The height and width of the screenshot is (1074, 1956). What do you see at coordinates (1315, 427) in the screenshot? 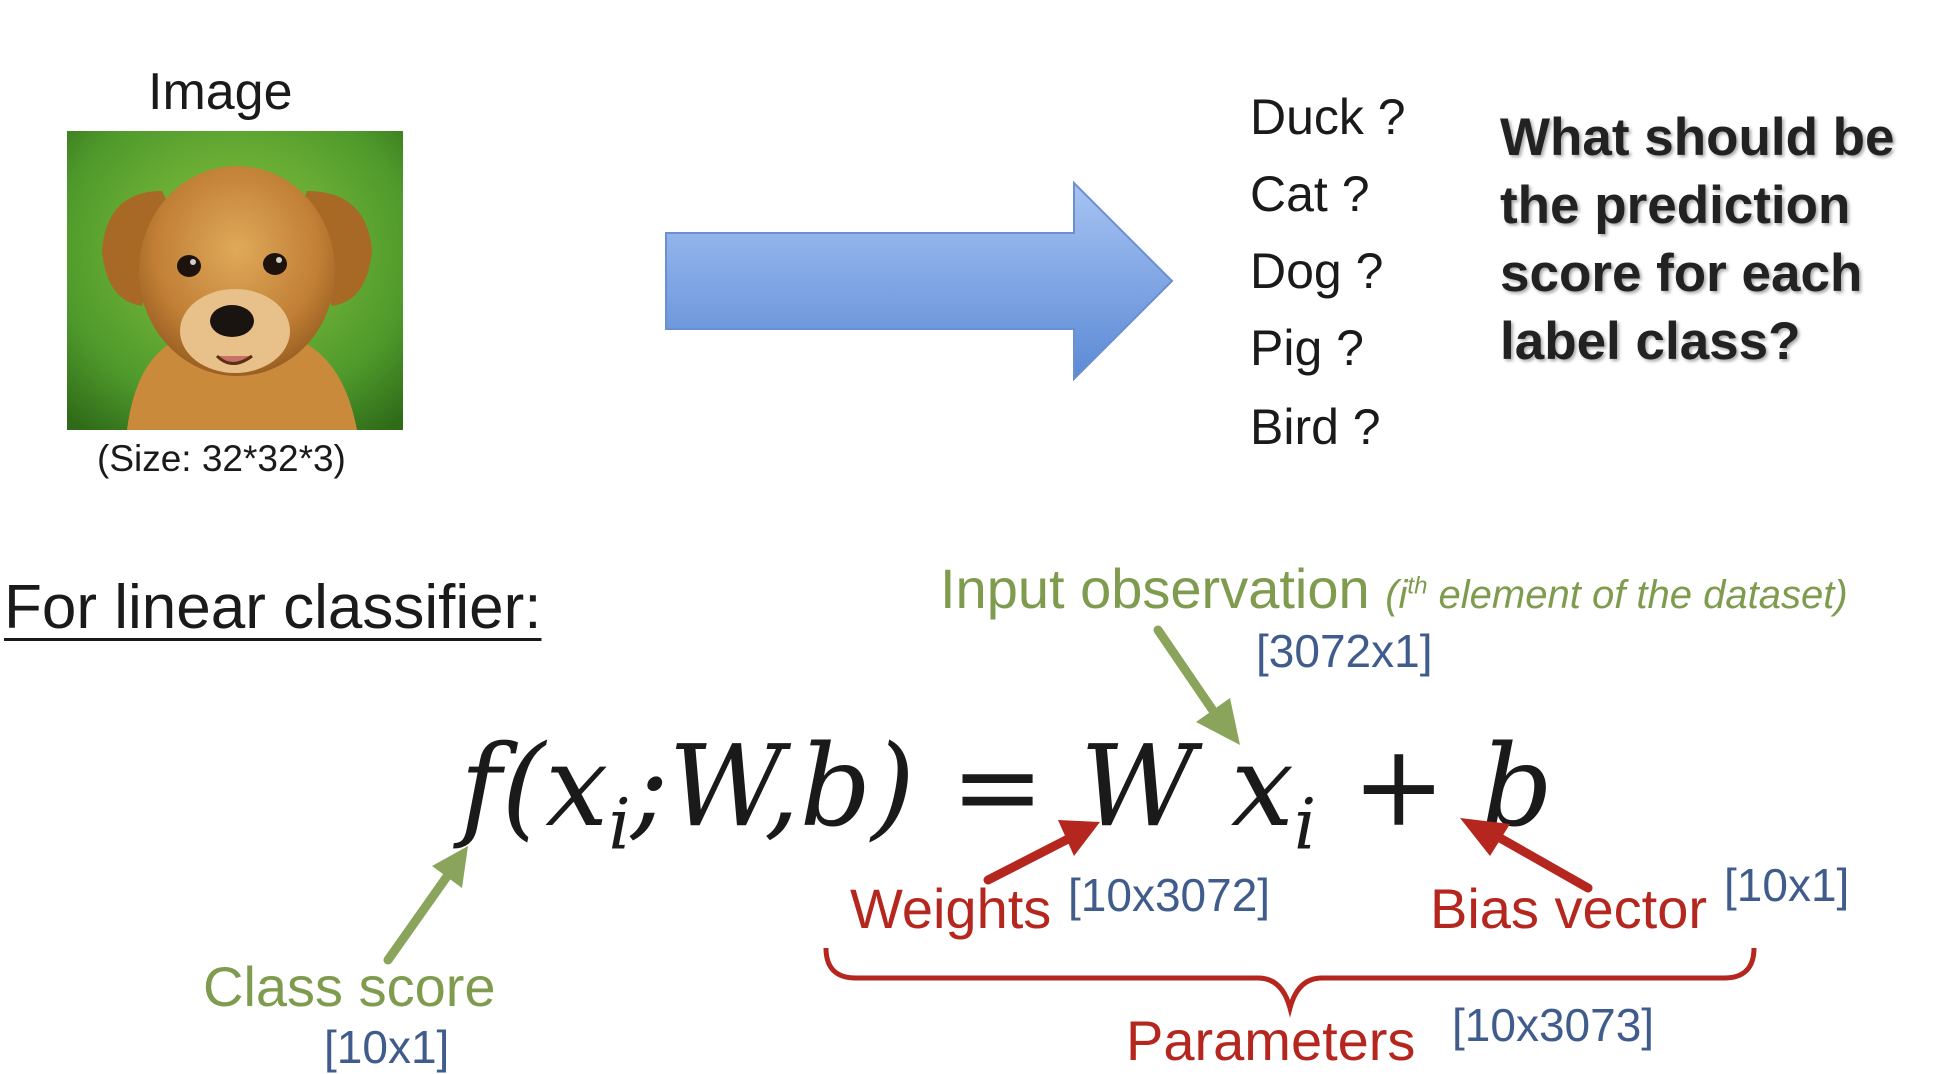
I see `class-label-bird: Bird ?` at bounding box center [1315, 427].